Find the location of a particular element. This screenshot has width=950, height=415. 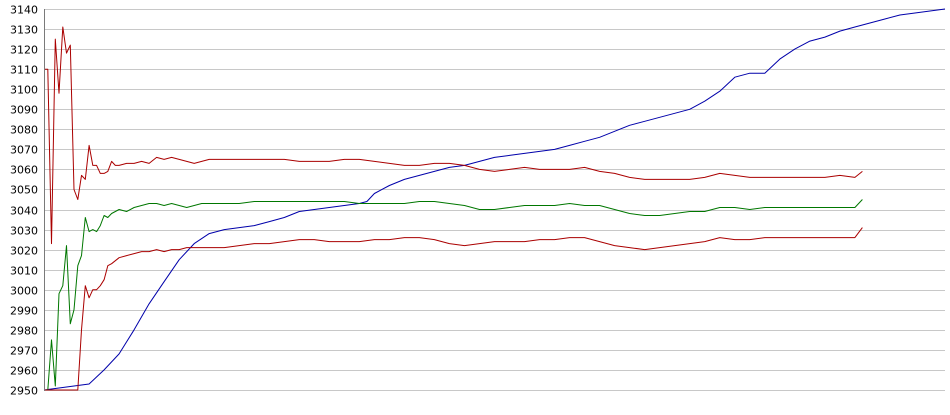

y-tick-label: 2950 is located at coordinates (24, 391).